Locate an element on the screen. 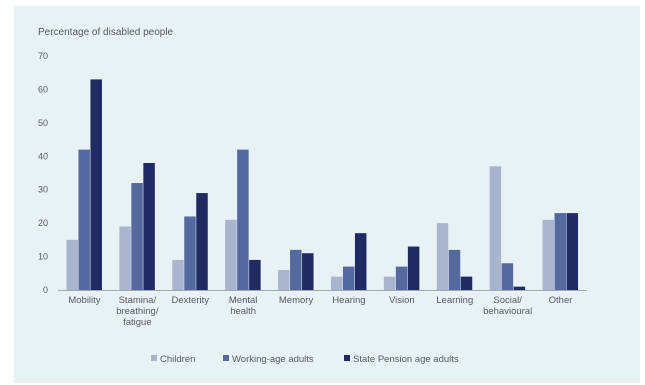 The height and width of the screenshot is (385, 645). x-category-label-line: breathing/ is located at coordinates (137, 311).